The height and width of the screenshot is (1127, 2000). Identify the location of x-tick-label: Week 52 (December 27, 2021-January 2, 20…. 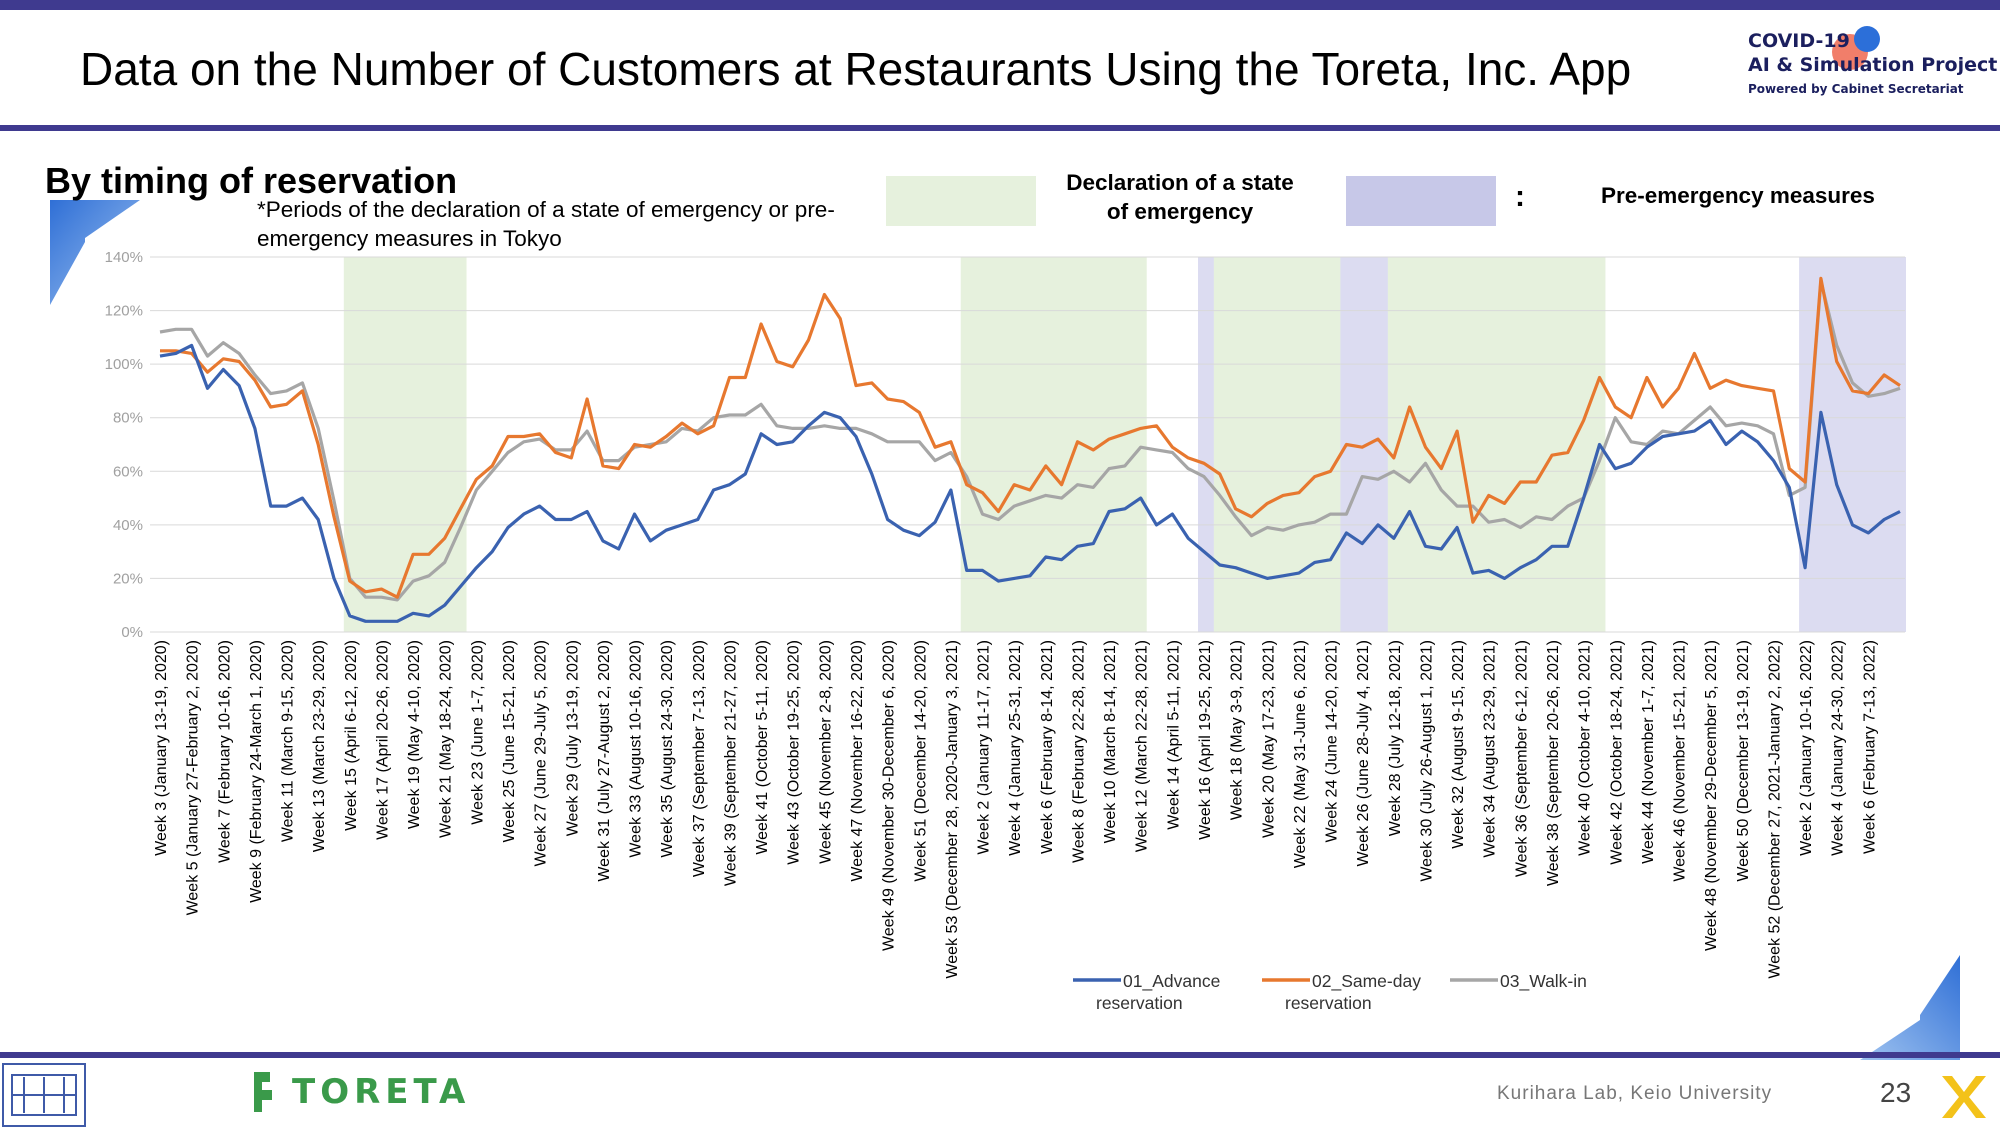
(1774, 809).